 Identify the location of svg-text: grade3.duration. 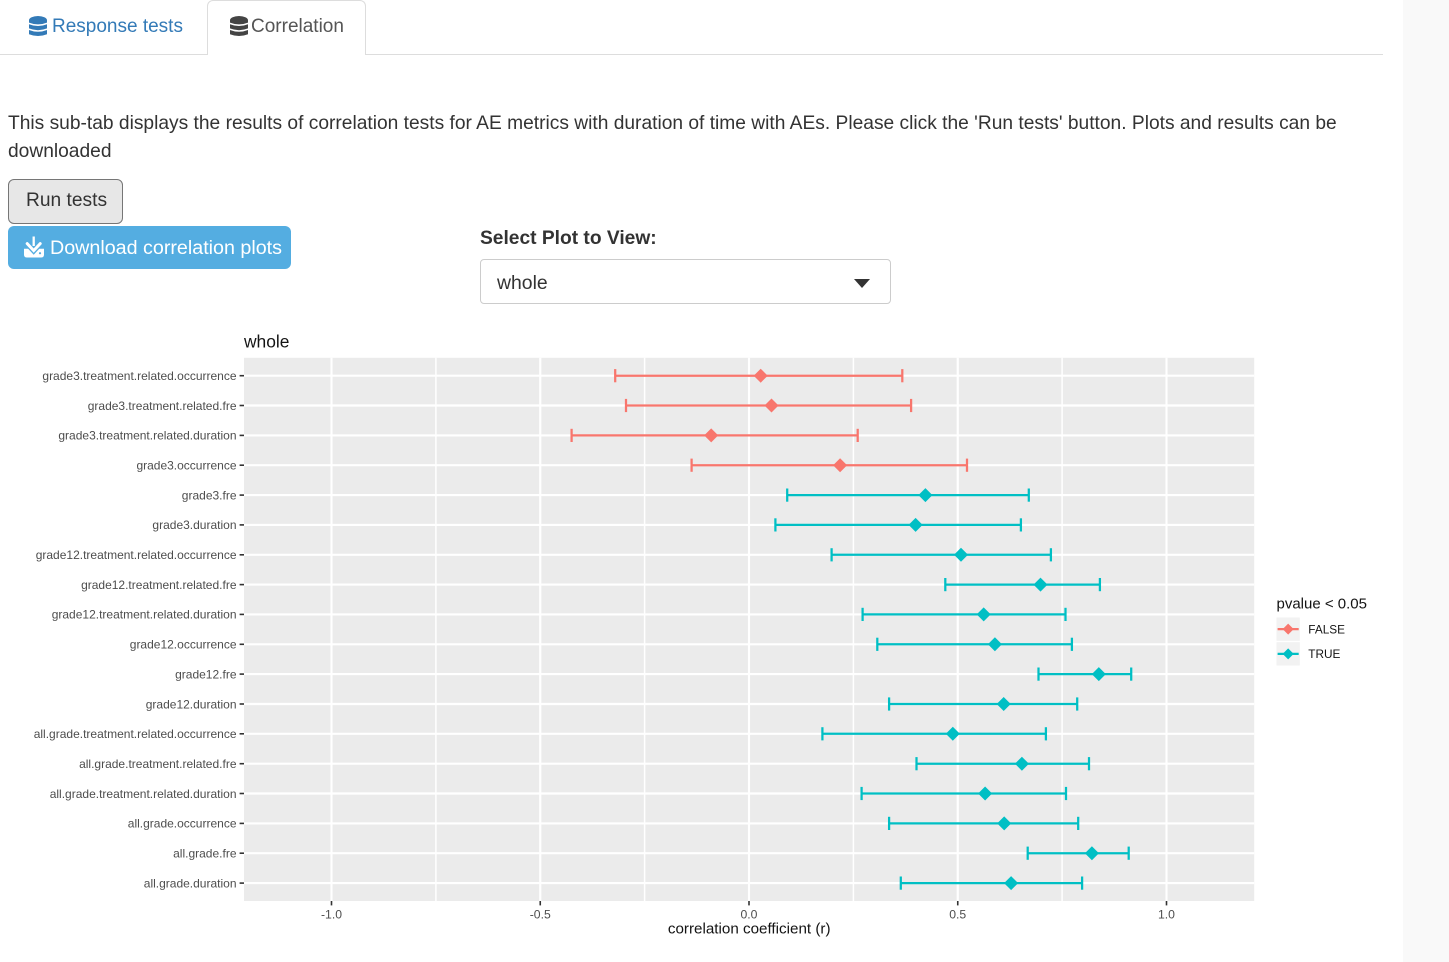
(194, 525).